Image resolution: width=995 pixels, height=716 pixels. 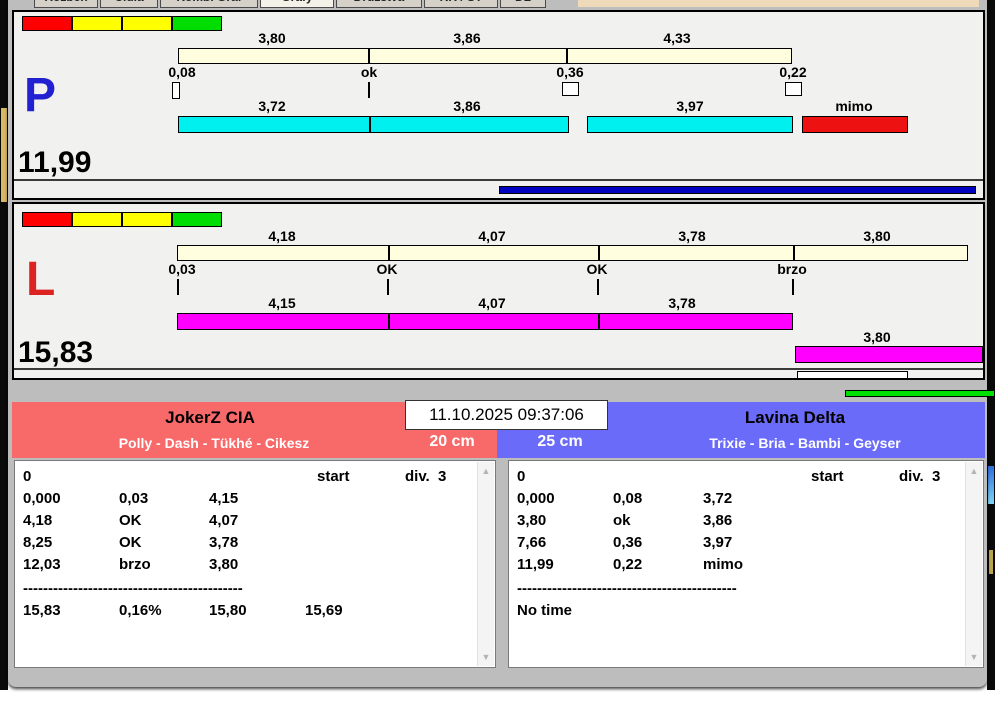 What do you see at coordinates (628, 542) in the screenshot?
I see `log-cell: 0,36` at bounding box center [628, 542].